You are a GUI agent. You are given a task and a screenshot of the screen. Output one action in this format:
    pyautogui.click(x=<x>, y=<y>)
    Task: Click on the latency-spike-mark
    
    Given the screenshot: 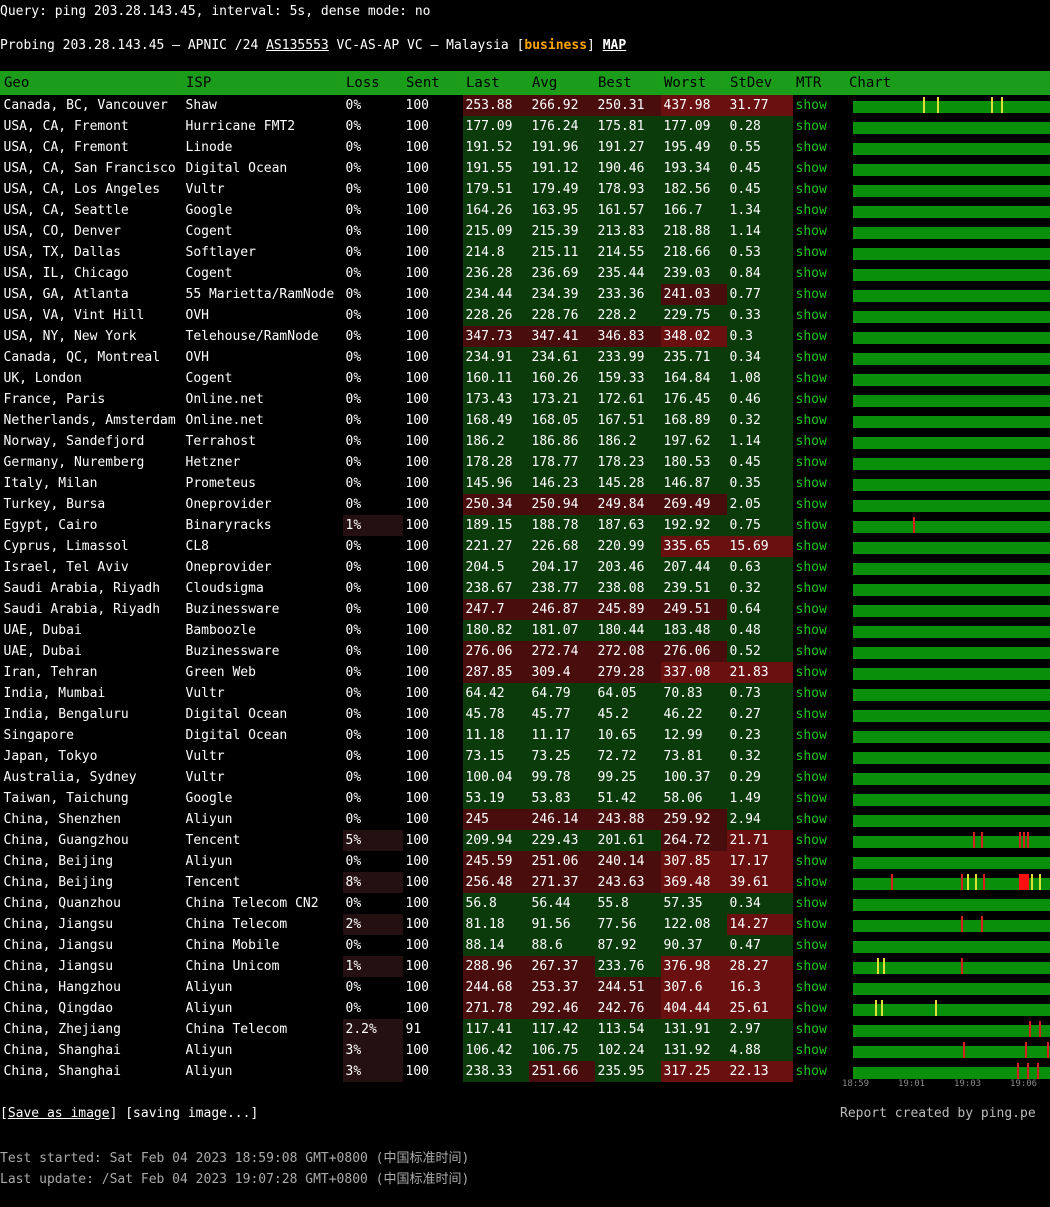 What is the action you would take?
    pyautogui.click(x=935, y=1007)
    